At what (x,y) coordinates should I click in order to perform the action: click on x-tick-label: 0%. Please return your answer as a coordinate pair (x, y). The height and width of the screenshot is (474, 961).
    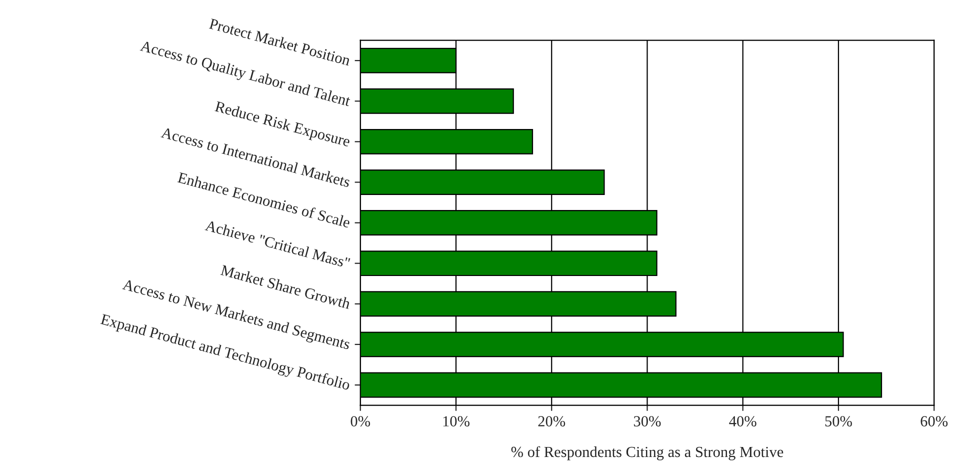
    Looking at the image, I should click on (360, 421).